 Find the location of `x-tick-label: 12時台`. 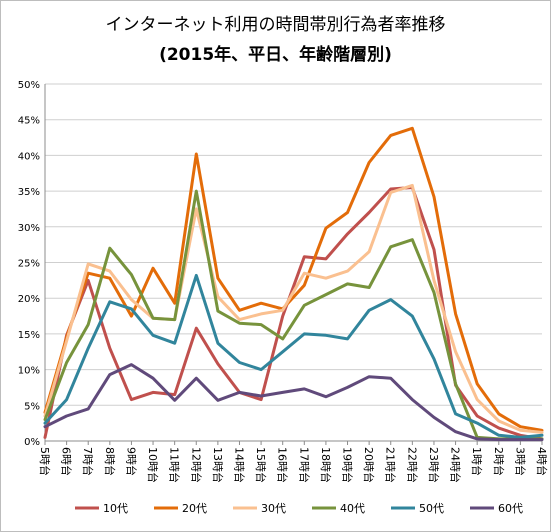

x-tick-label: 12時台 is located at coordinates (196, 465).